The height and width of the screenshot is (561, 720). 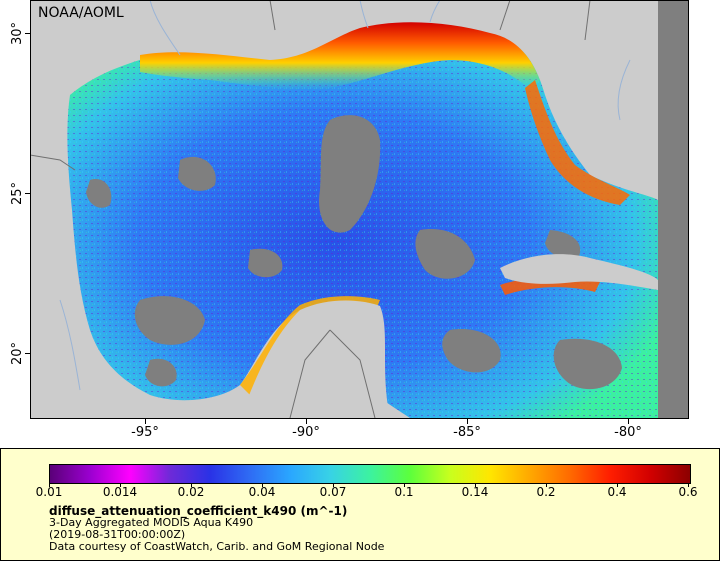 What do you see at coordinates (617, 492) in the screenshot?
I see `colorbar-tick-label: 0.4` at bounding box center [617, 492].